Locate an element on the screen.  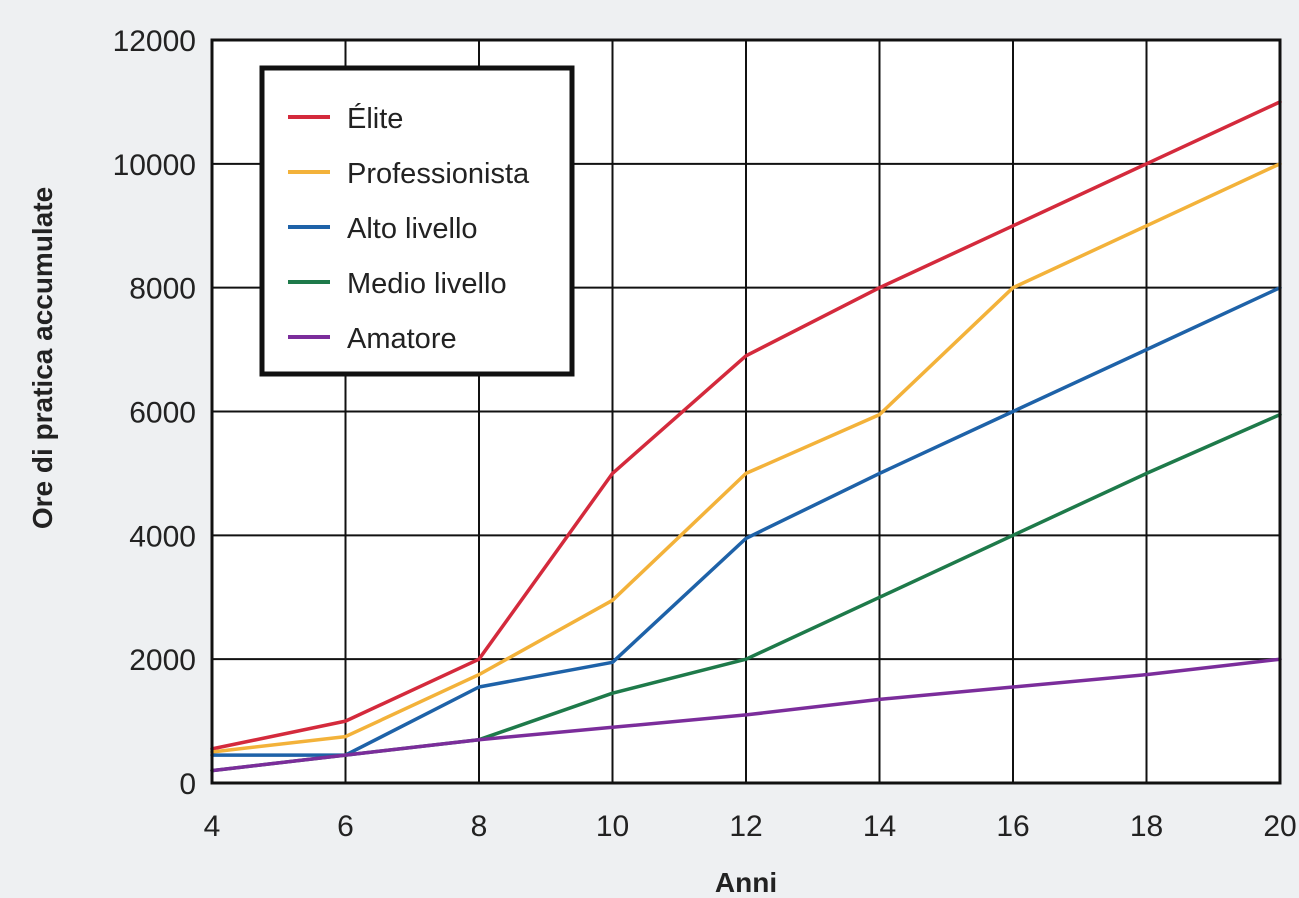
x-tick-label: 8 is located at coordinates (479, 826).